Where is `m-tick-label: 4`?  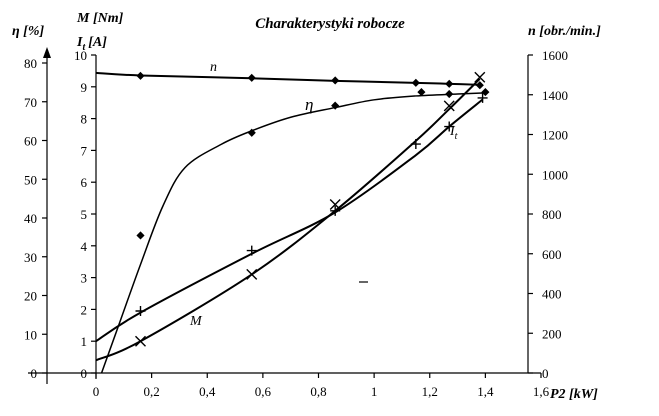
m-tick-label: 4 is located at coordinates (84, 246).